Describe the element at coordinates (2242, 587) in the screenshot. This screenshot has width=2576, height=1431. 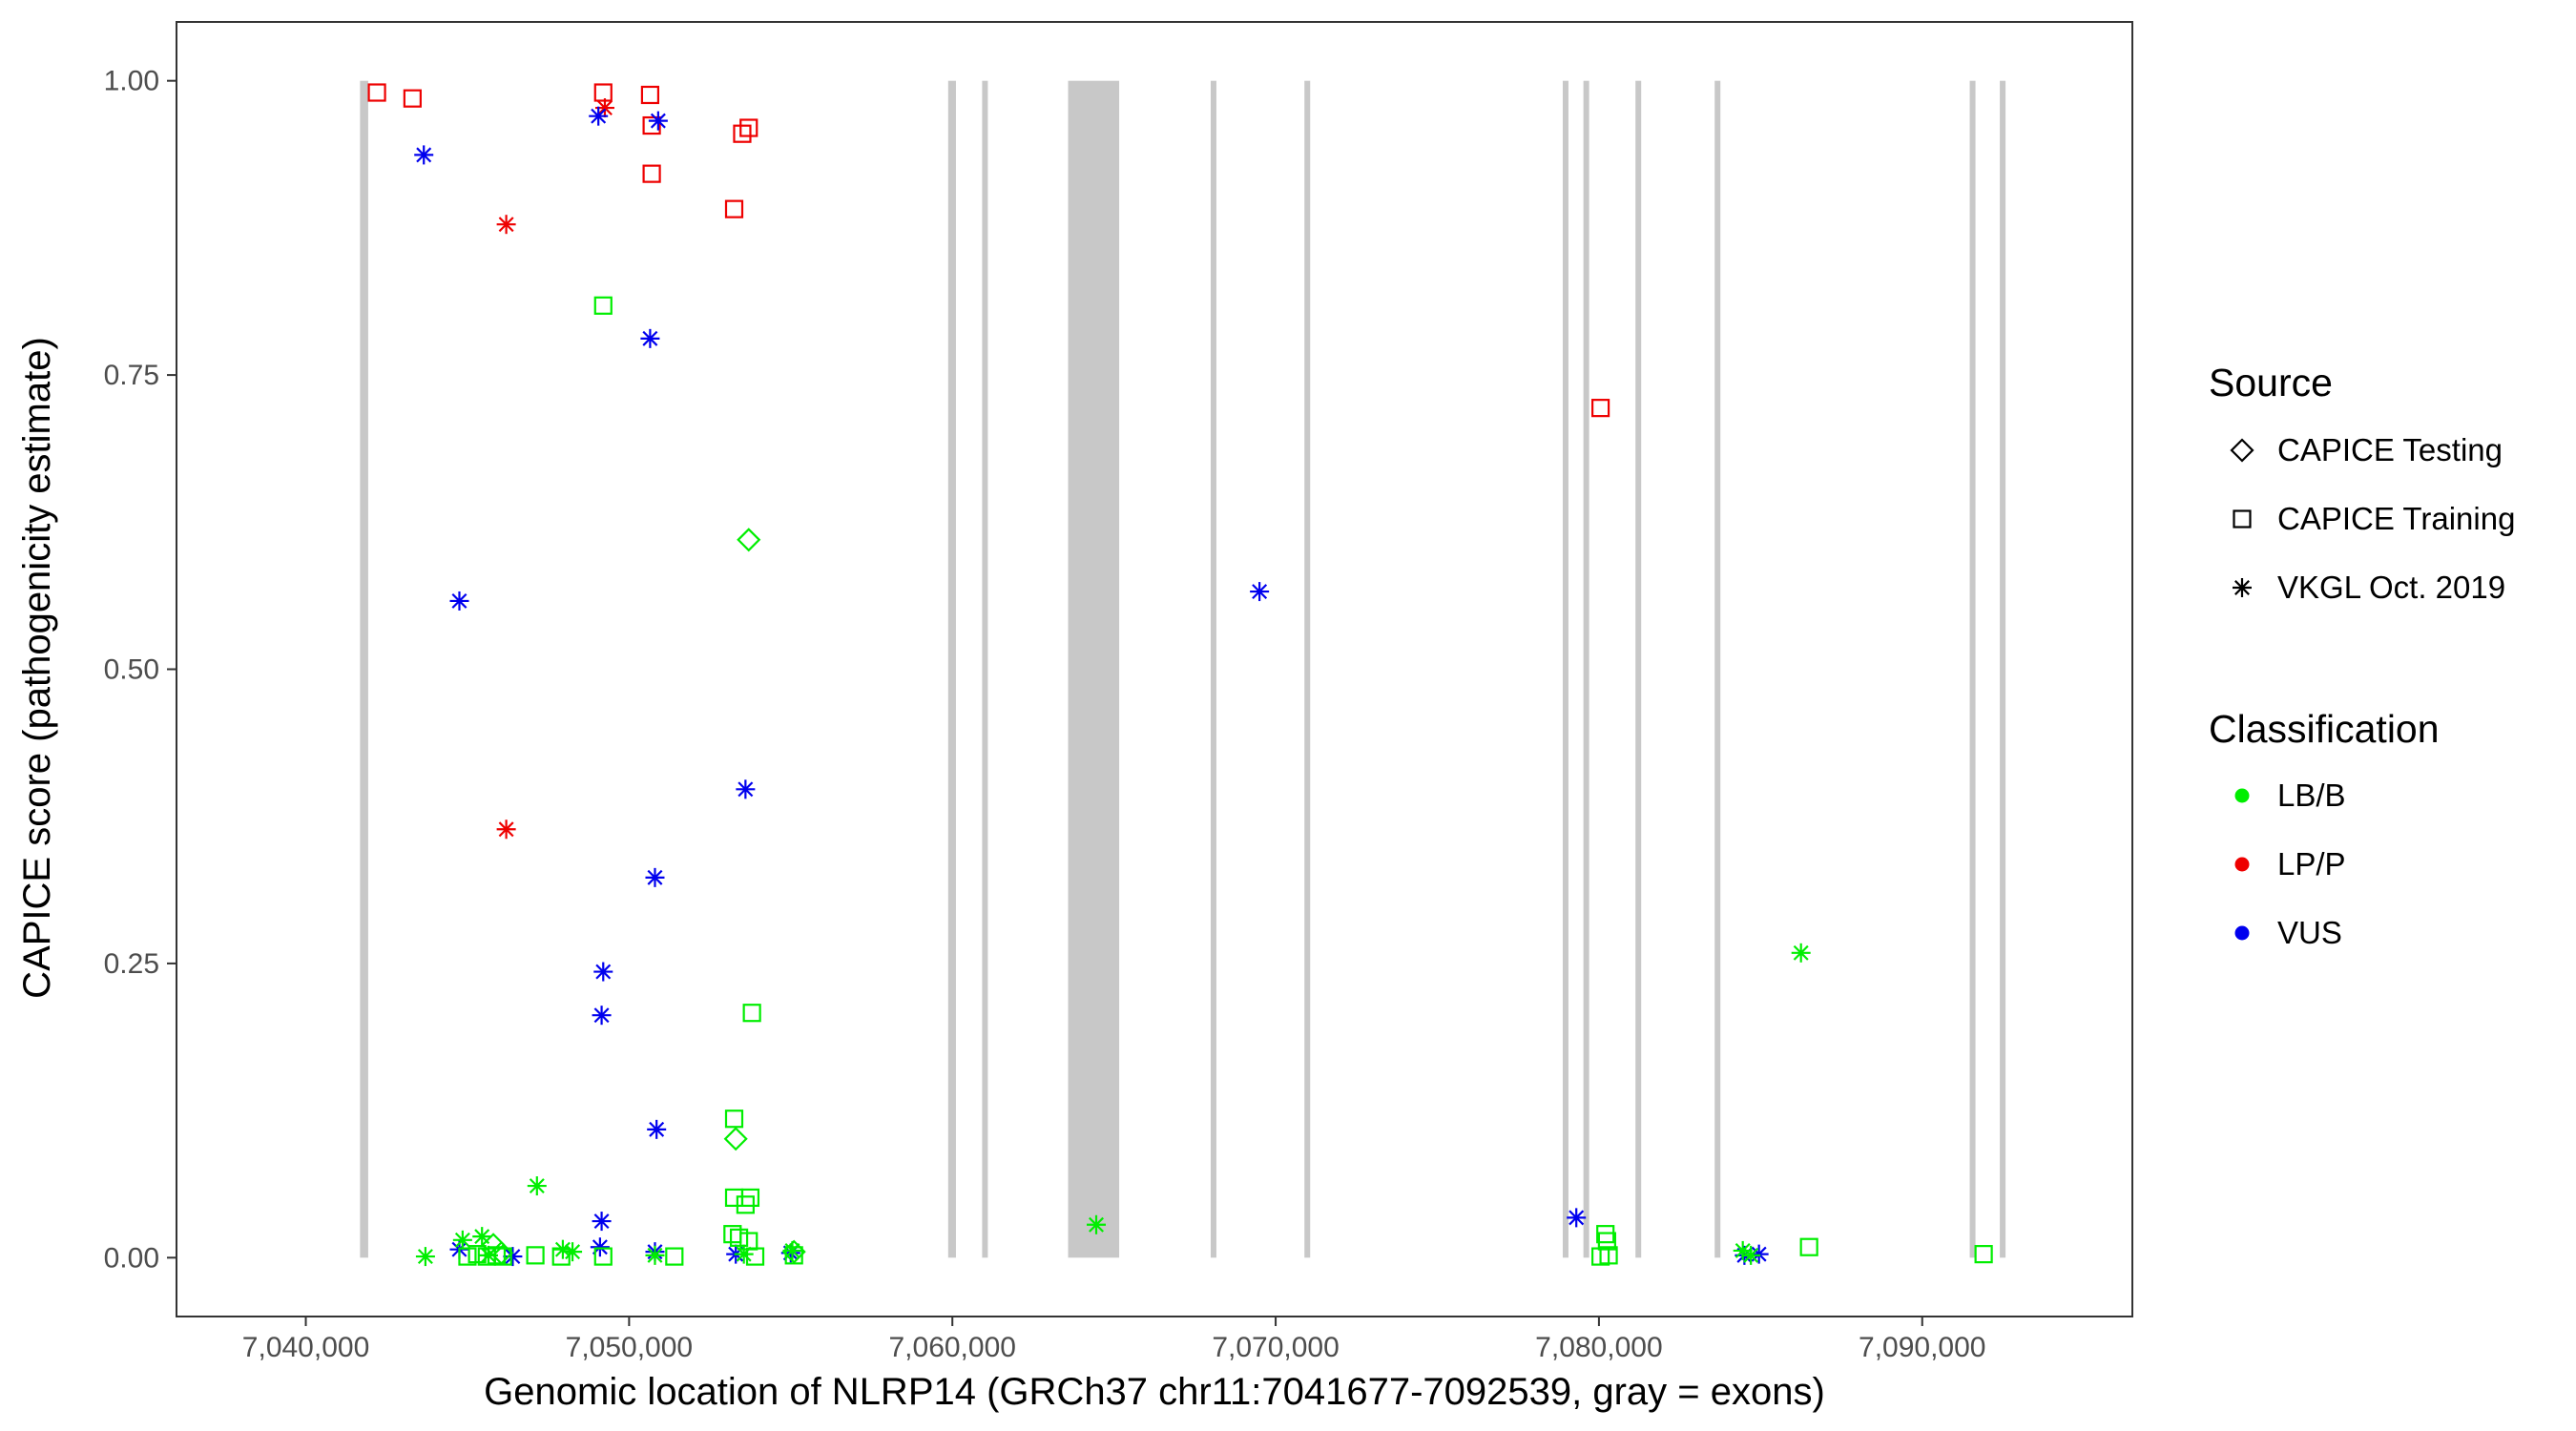
I see `legend-asterisk-icon` at that location.